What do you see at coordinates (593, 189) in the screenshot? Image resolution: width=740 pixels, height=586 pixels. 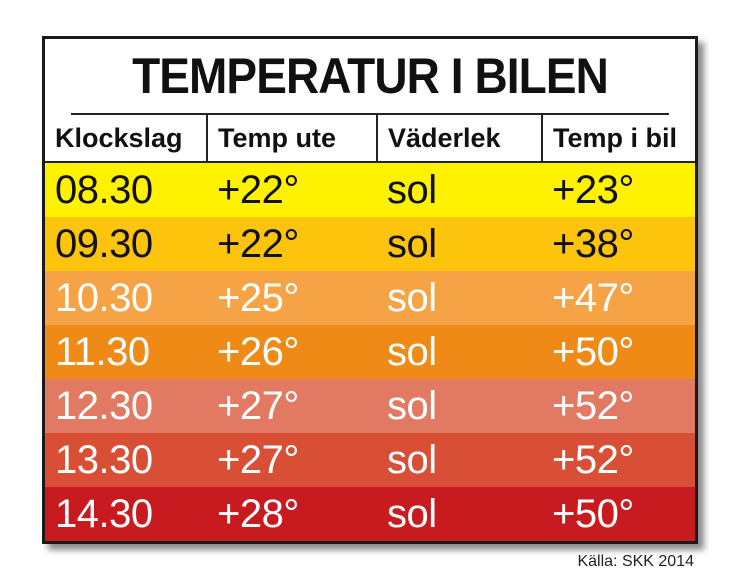 I see `cell-temp-i-bil: +23°` at bounding box center [593, 189].